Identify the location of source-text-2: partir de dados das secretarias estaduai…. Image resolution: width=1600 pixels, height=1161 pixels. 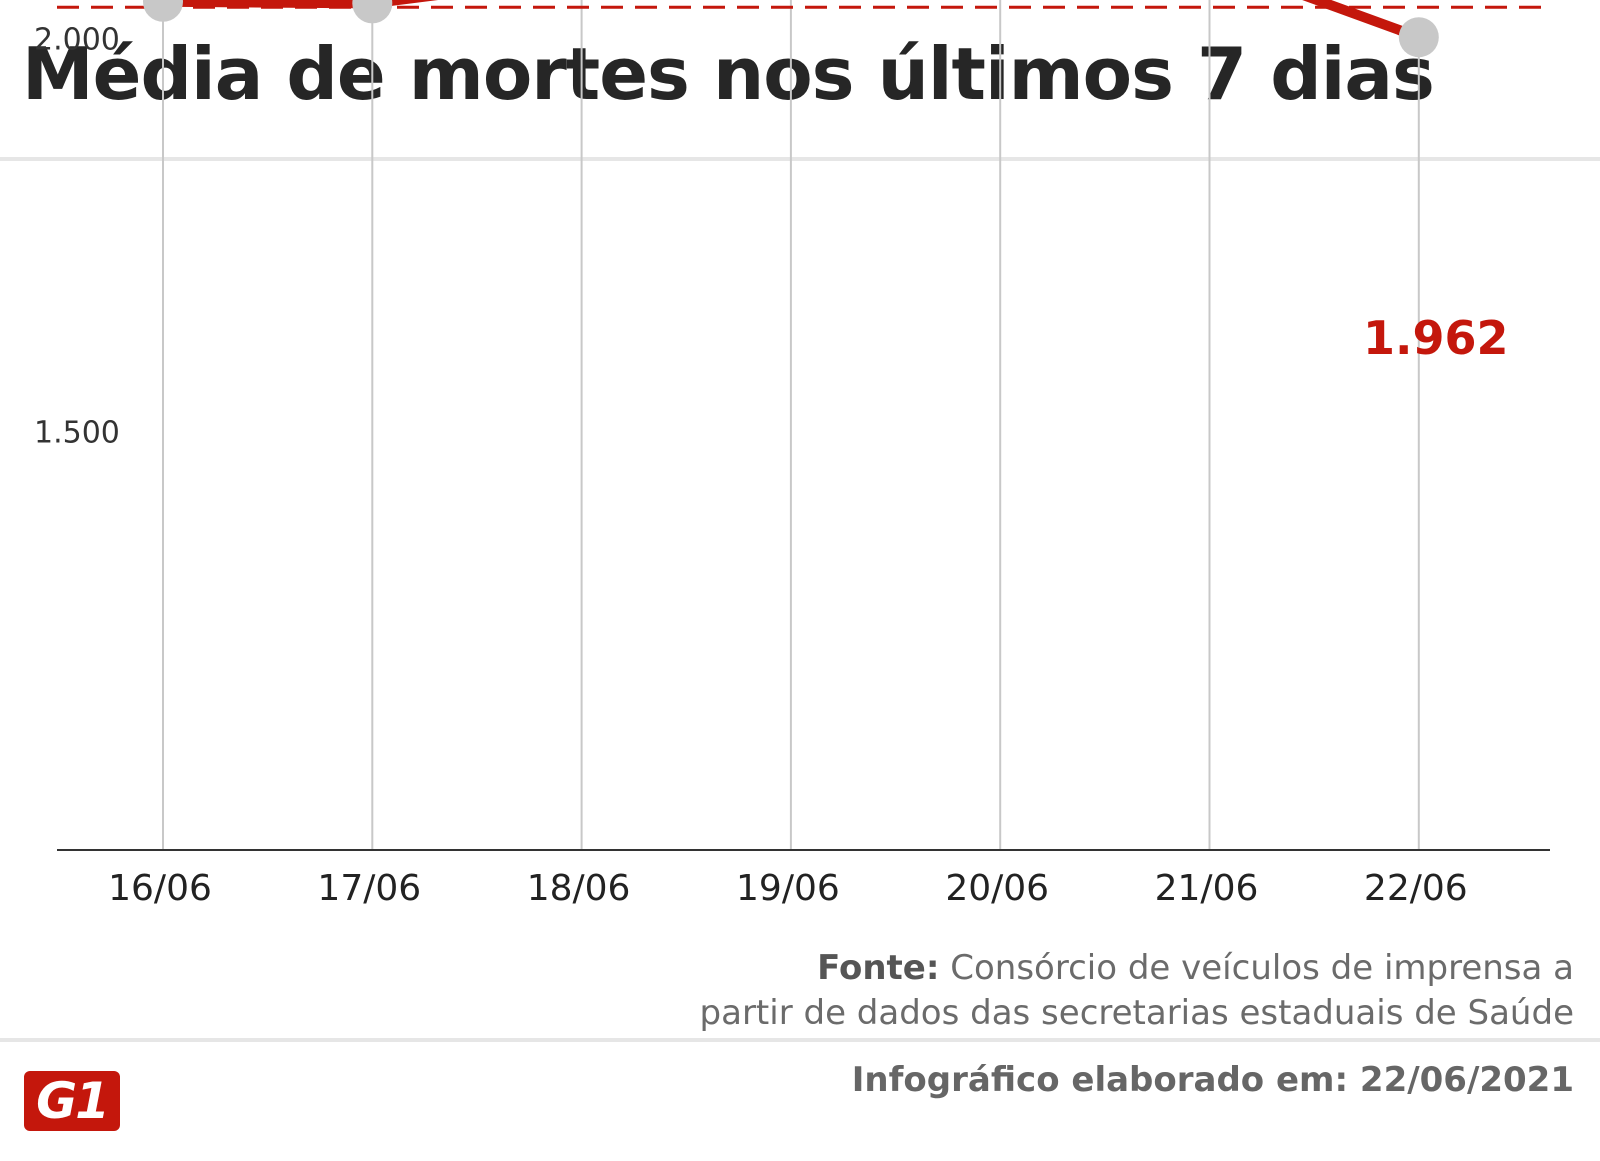
(1136, 1013).